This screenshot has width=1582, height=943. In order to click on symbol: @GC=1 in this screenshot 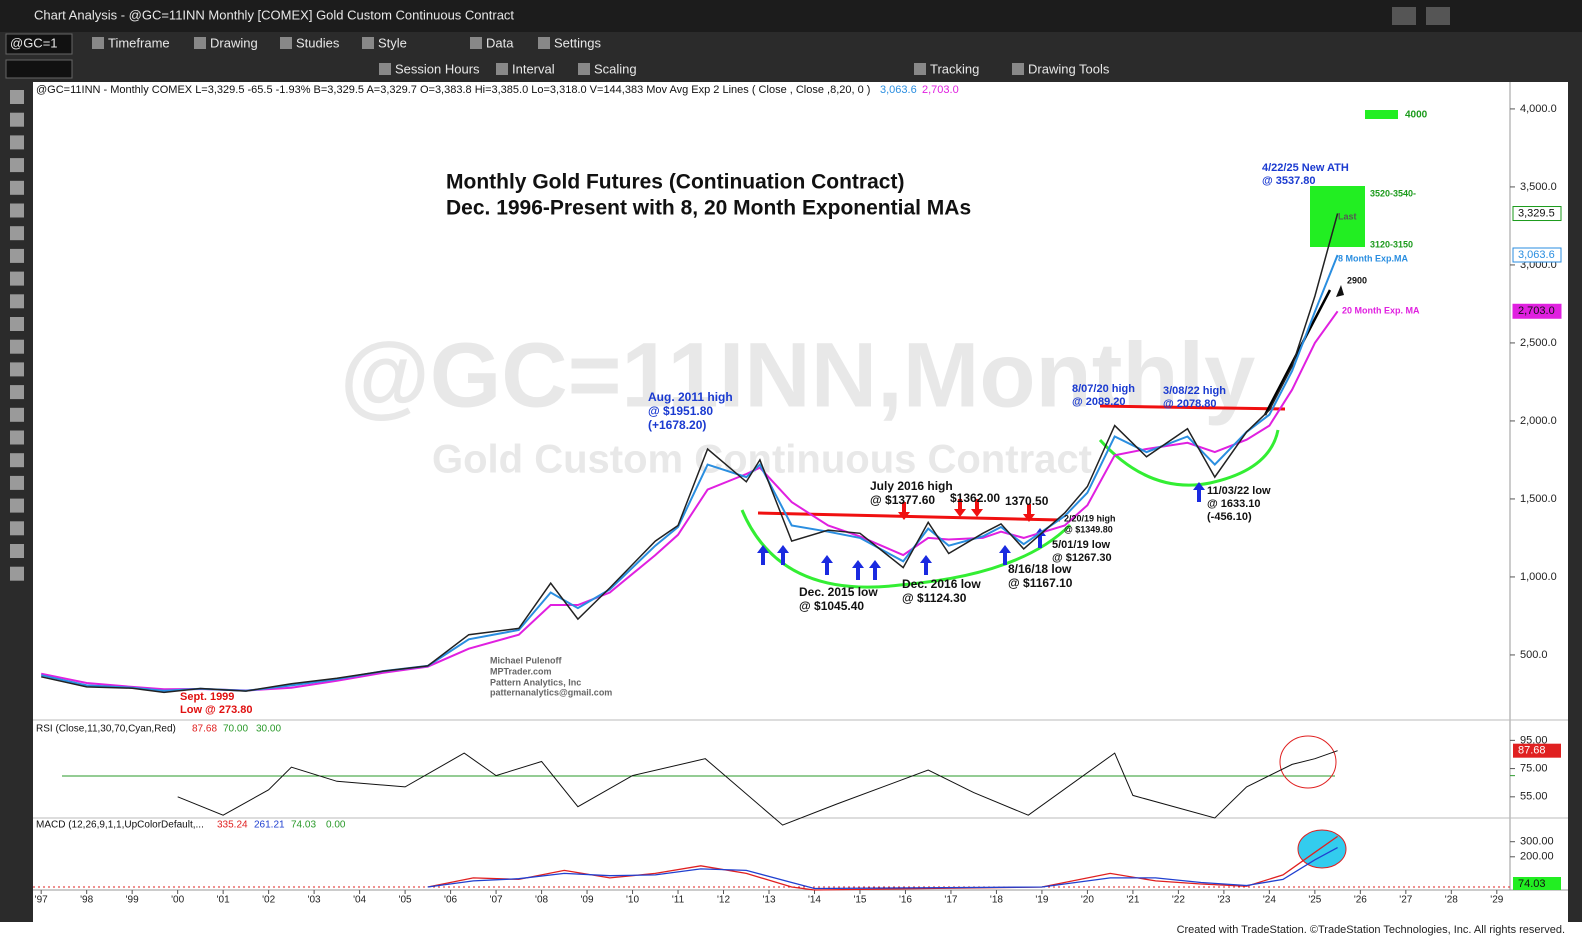, I will do `click(34, 42)`.